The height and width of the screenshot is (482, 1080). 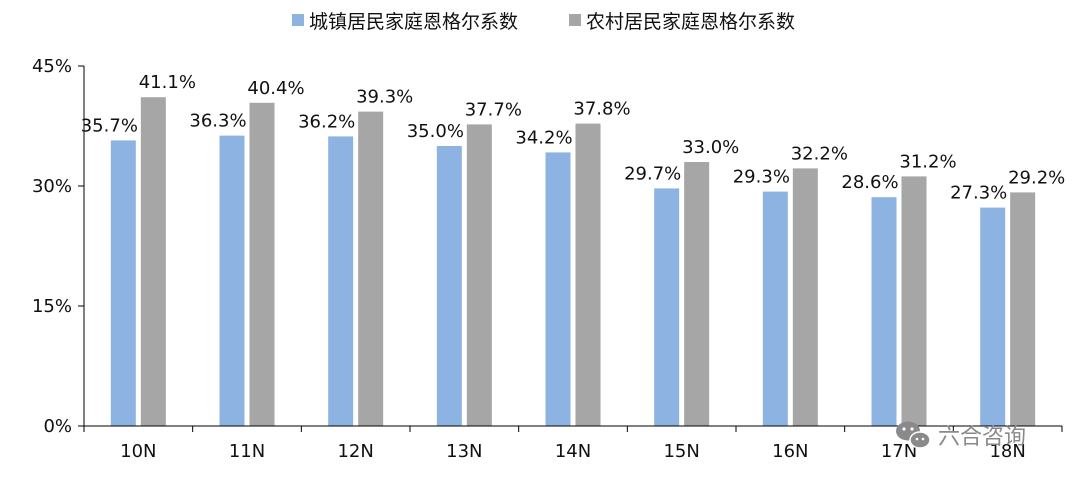 What do you see at coordinates (464, 451) in the screenshot?
I see `x-category-label: 13N` at bounding box center [464, 451].